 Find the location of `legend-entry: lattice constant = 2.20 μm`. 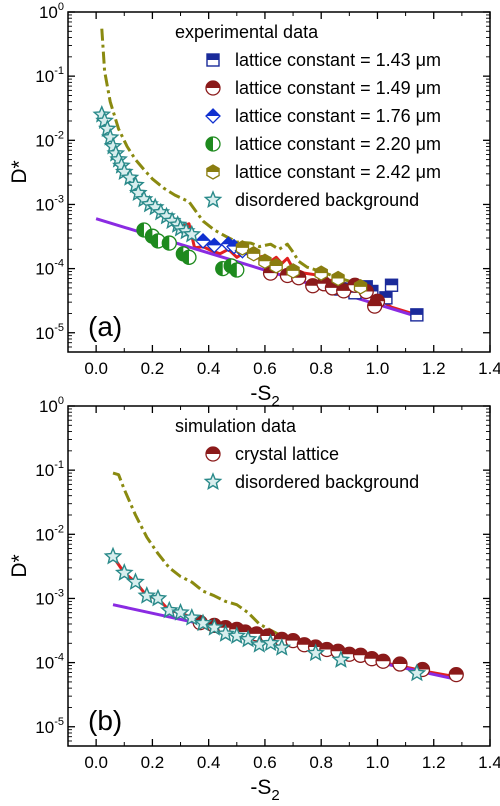

legend-entry: lattice constant = 2.20 μm is located at coordinates (338, 144).